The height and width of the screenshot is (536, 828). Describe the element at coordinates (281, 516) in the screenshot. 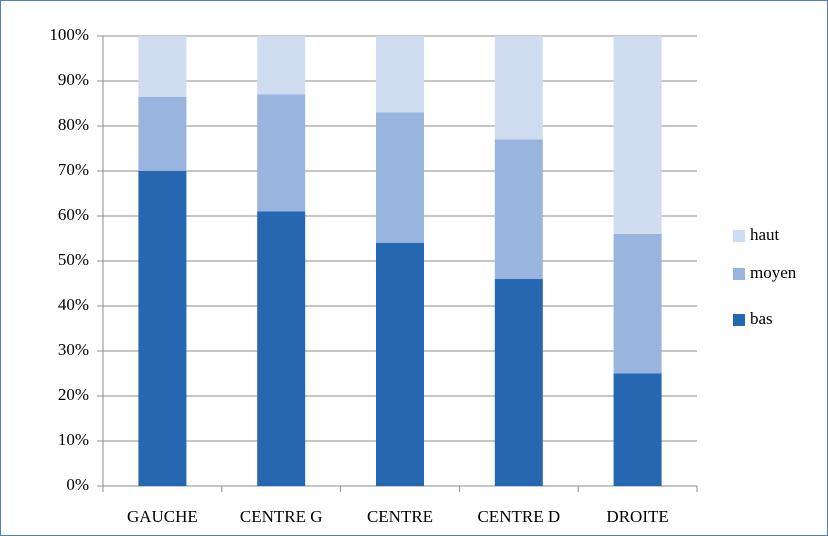

I see `x-tick-label: CENTRE G` at that location.